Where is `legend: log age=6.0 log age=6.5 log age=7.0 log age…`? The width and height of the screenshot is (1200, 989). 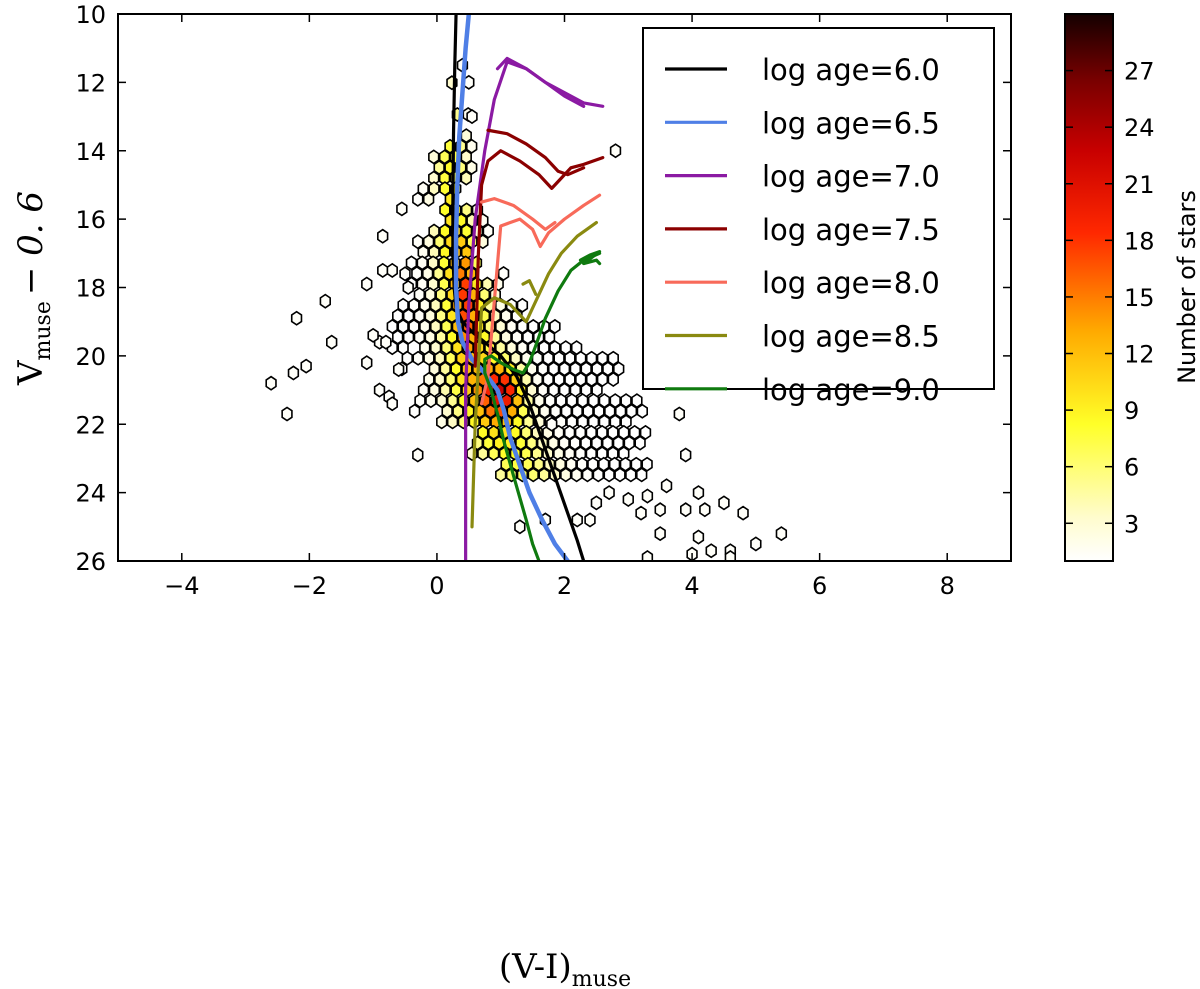
legend: log age=6.0 log age=6.5 log age=7.0 log age… is located at coordinates (818, 217).